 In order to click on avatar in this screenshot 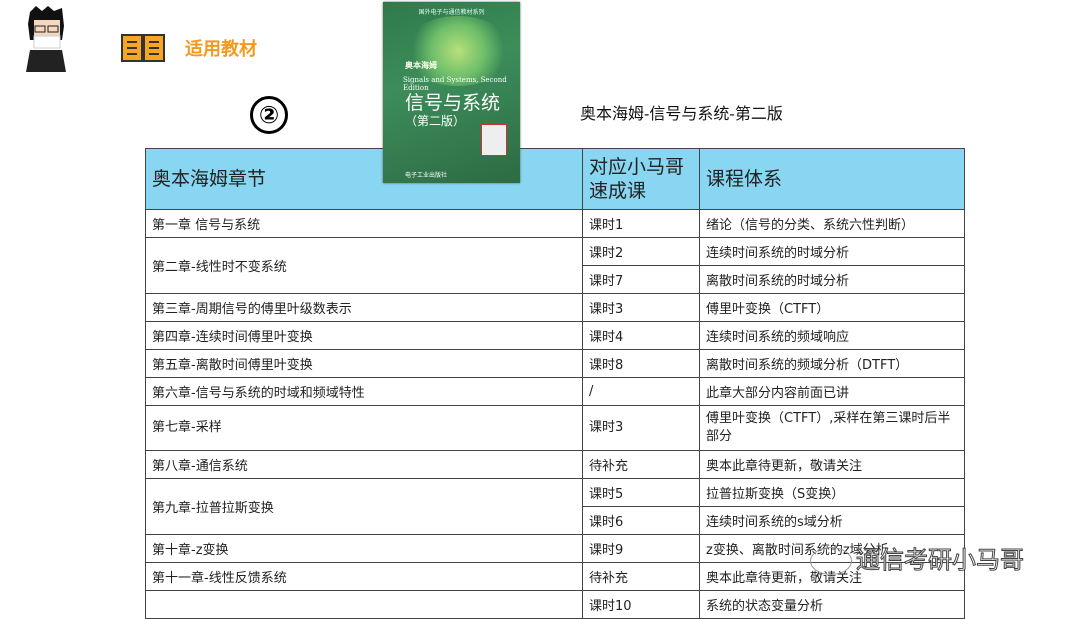, I will do `click(46, 39)`.